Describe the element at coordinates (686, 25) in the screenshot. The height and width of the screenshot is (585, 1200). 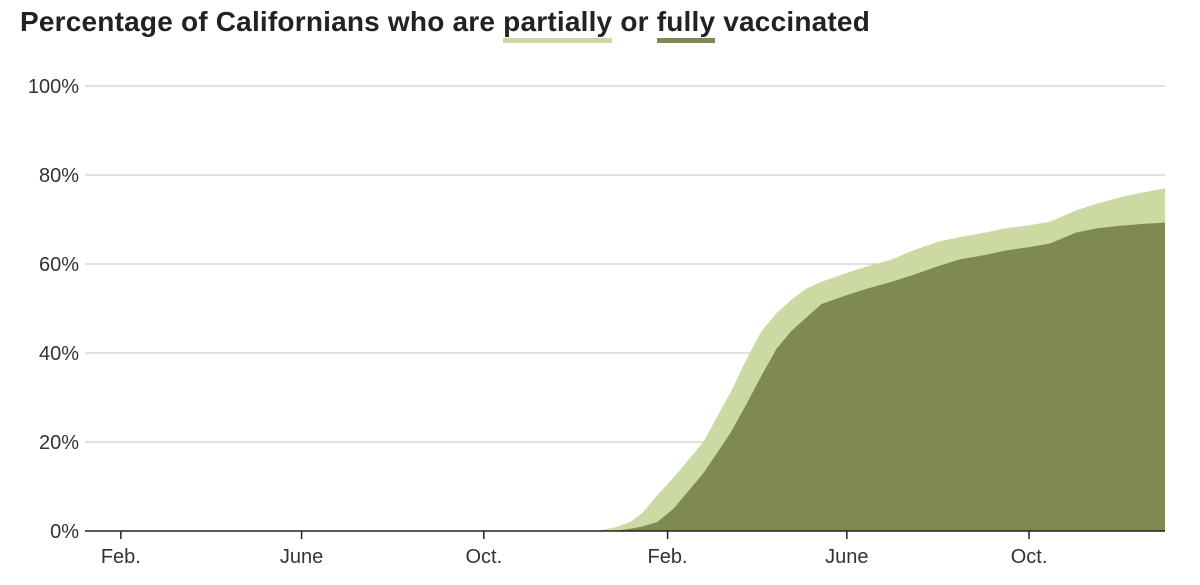
I see `legend-fully: fully` at that location.